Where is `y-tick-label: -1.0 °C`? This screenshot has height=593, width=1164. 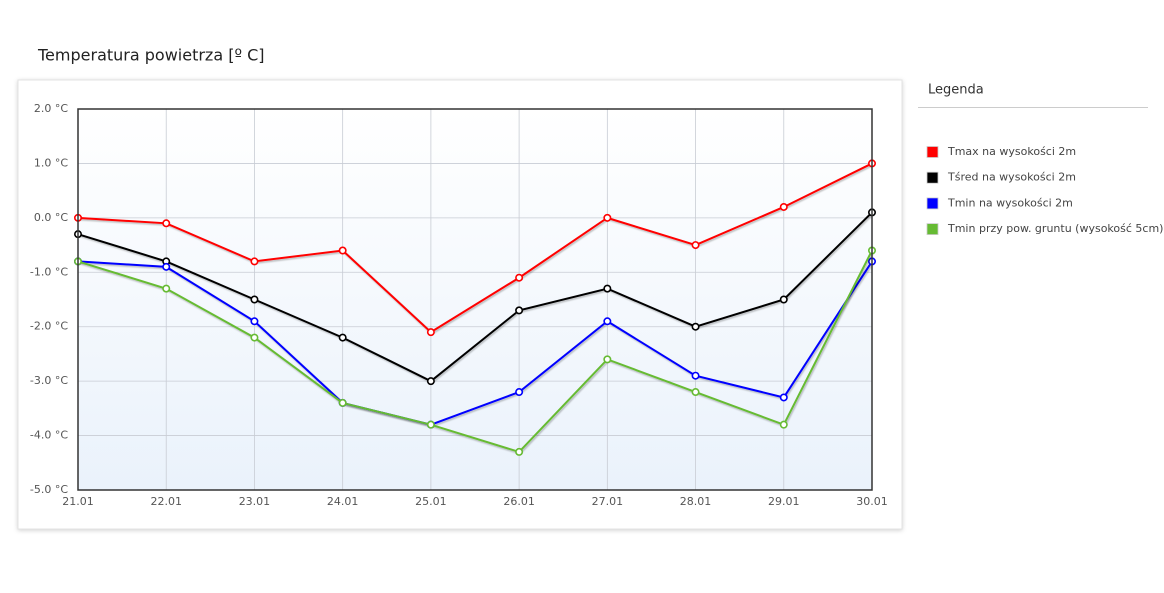 y-tick-label: -1.0 °C is located at coordinates (49, 271).